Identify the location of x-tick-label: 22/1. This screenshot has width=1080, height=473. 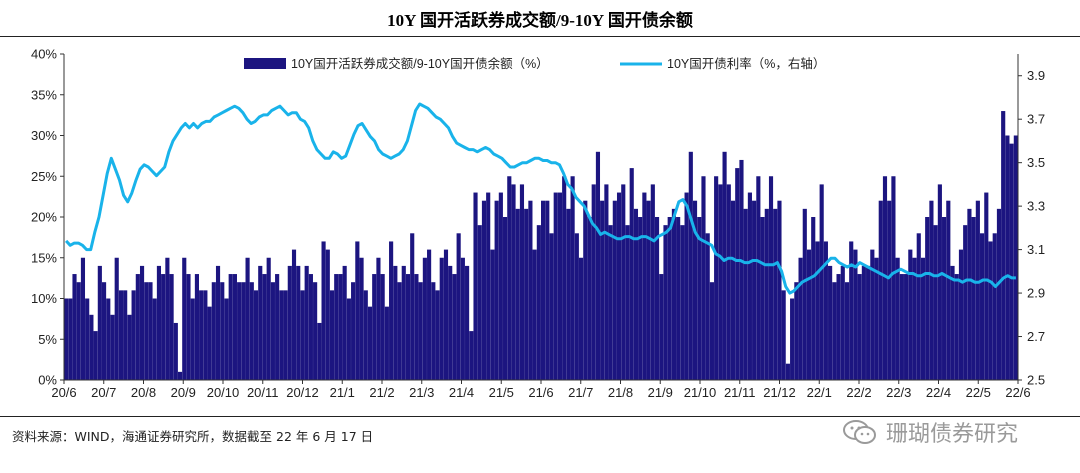
(819, 392).